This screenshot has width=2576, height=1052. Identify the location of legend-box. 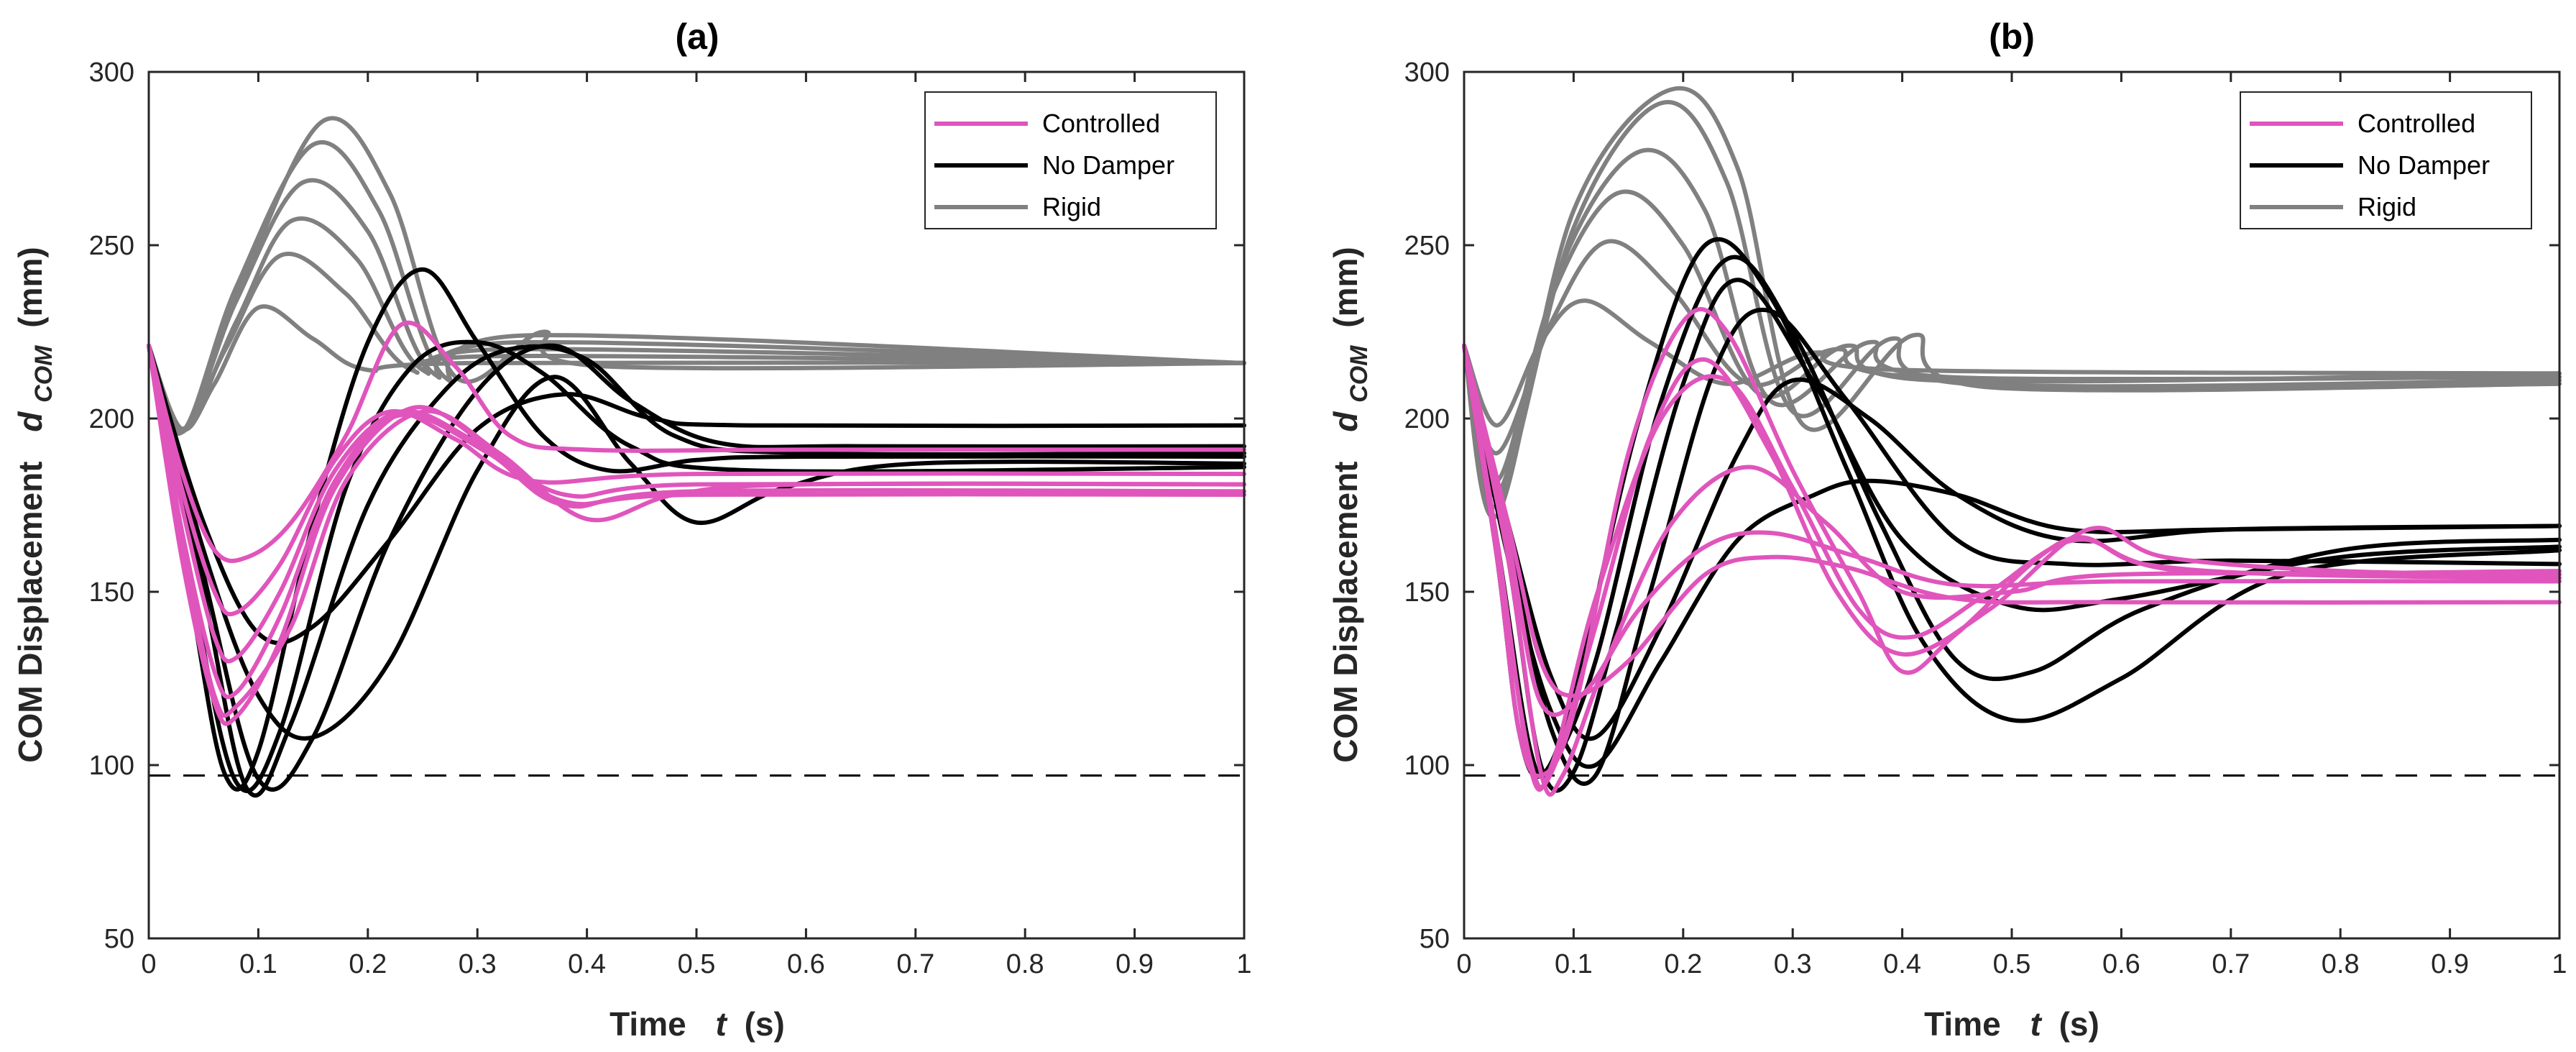
(1070, 160).